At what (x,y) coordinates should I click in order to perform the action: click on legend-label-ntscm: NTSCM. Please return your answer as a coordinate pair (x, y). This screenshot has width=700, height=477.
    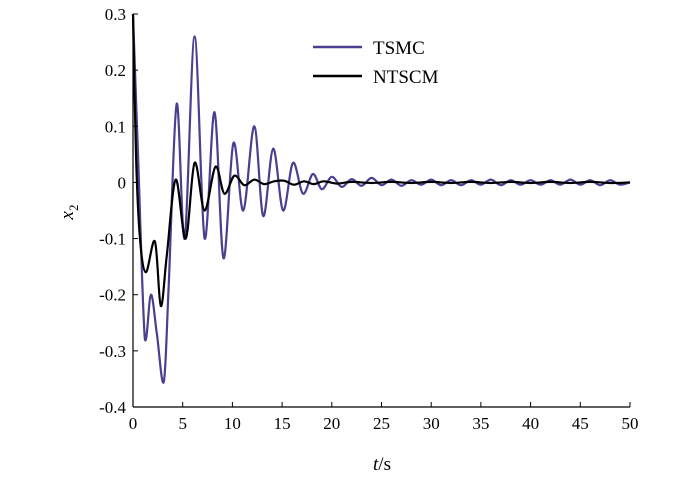
    Looking at the image, I should click on (406, 77).